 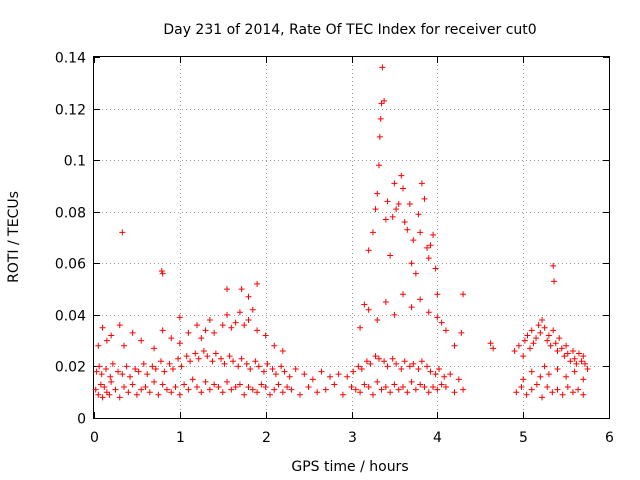 What do you see at coordinates (266, 438) in the screenshot?
I see `x-tick-label: 2` at bounding box center [266, 438].